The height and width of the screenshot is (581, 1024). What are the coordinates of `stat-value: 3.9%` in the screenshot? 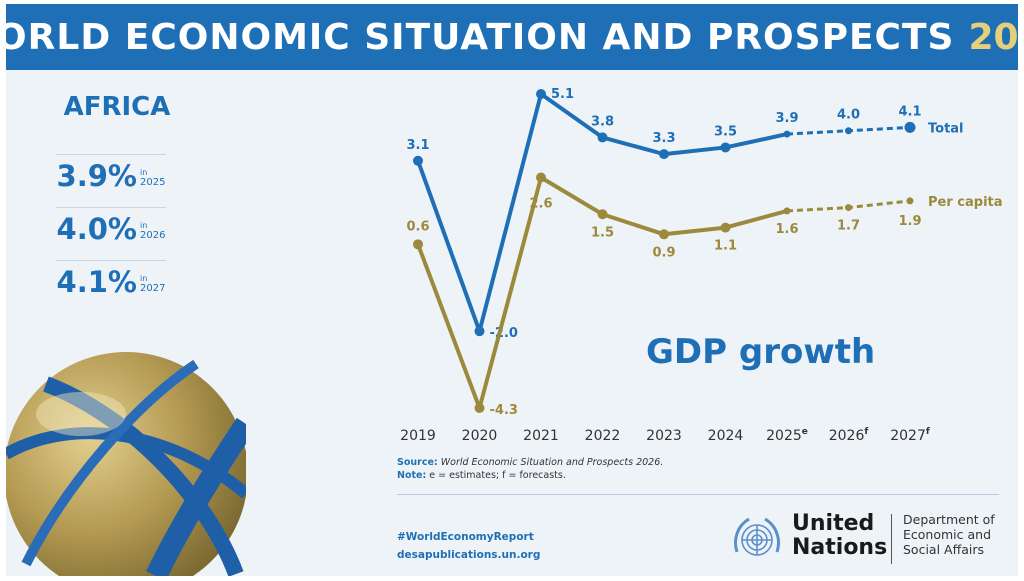 It's located at (96, 176).